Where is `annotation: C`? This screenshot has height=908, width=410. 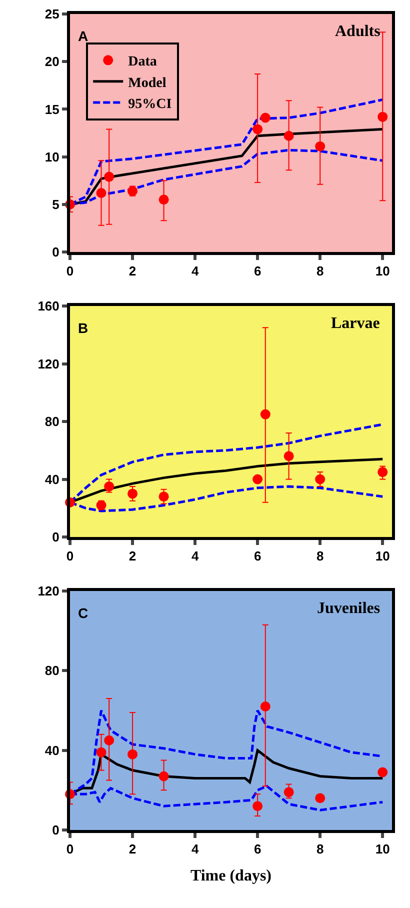
annotation: C is located at coordinates (83, 613).